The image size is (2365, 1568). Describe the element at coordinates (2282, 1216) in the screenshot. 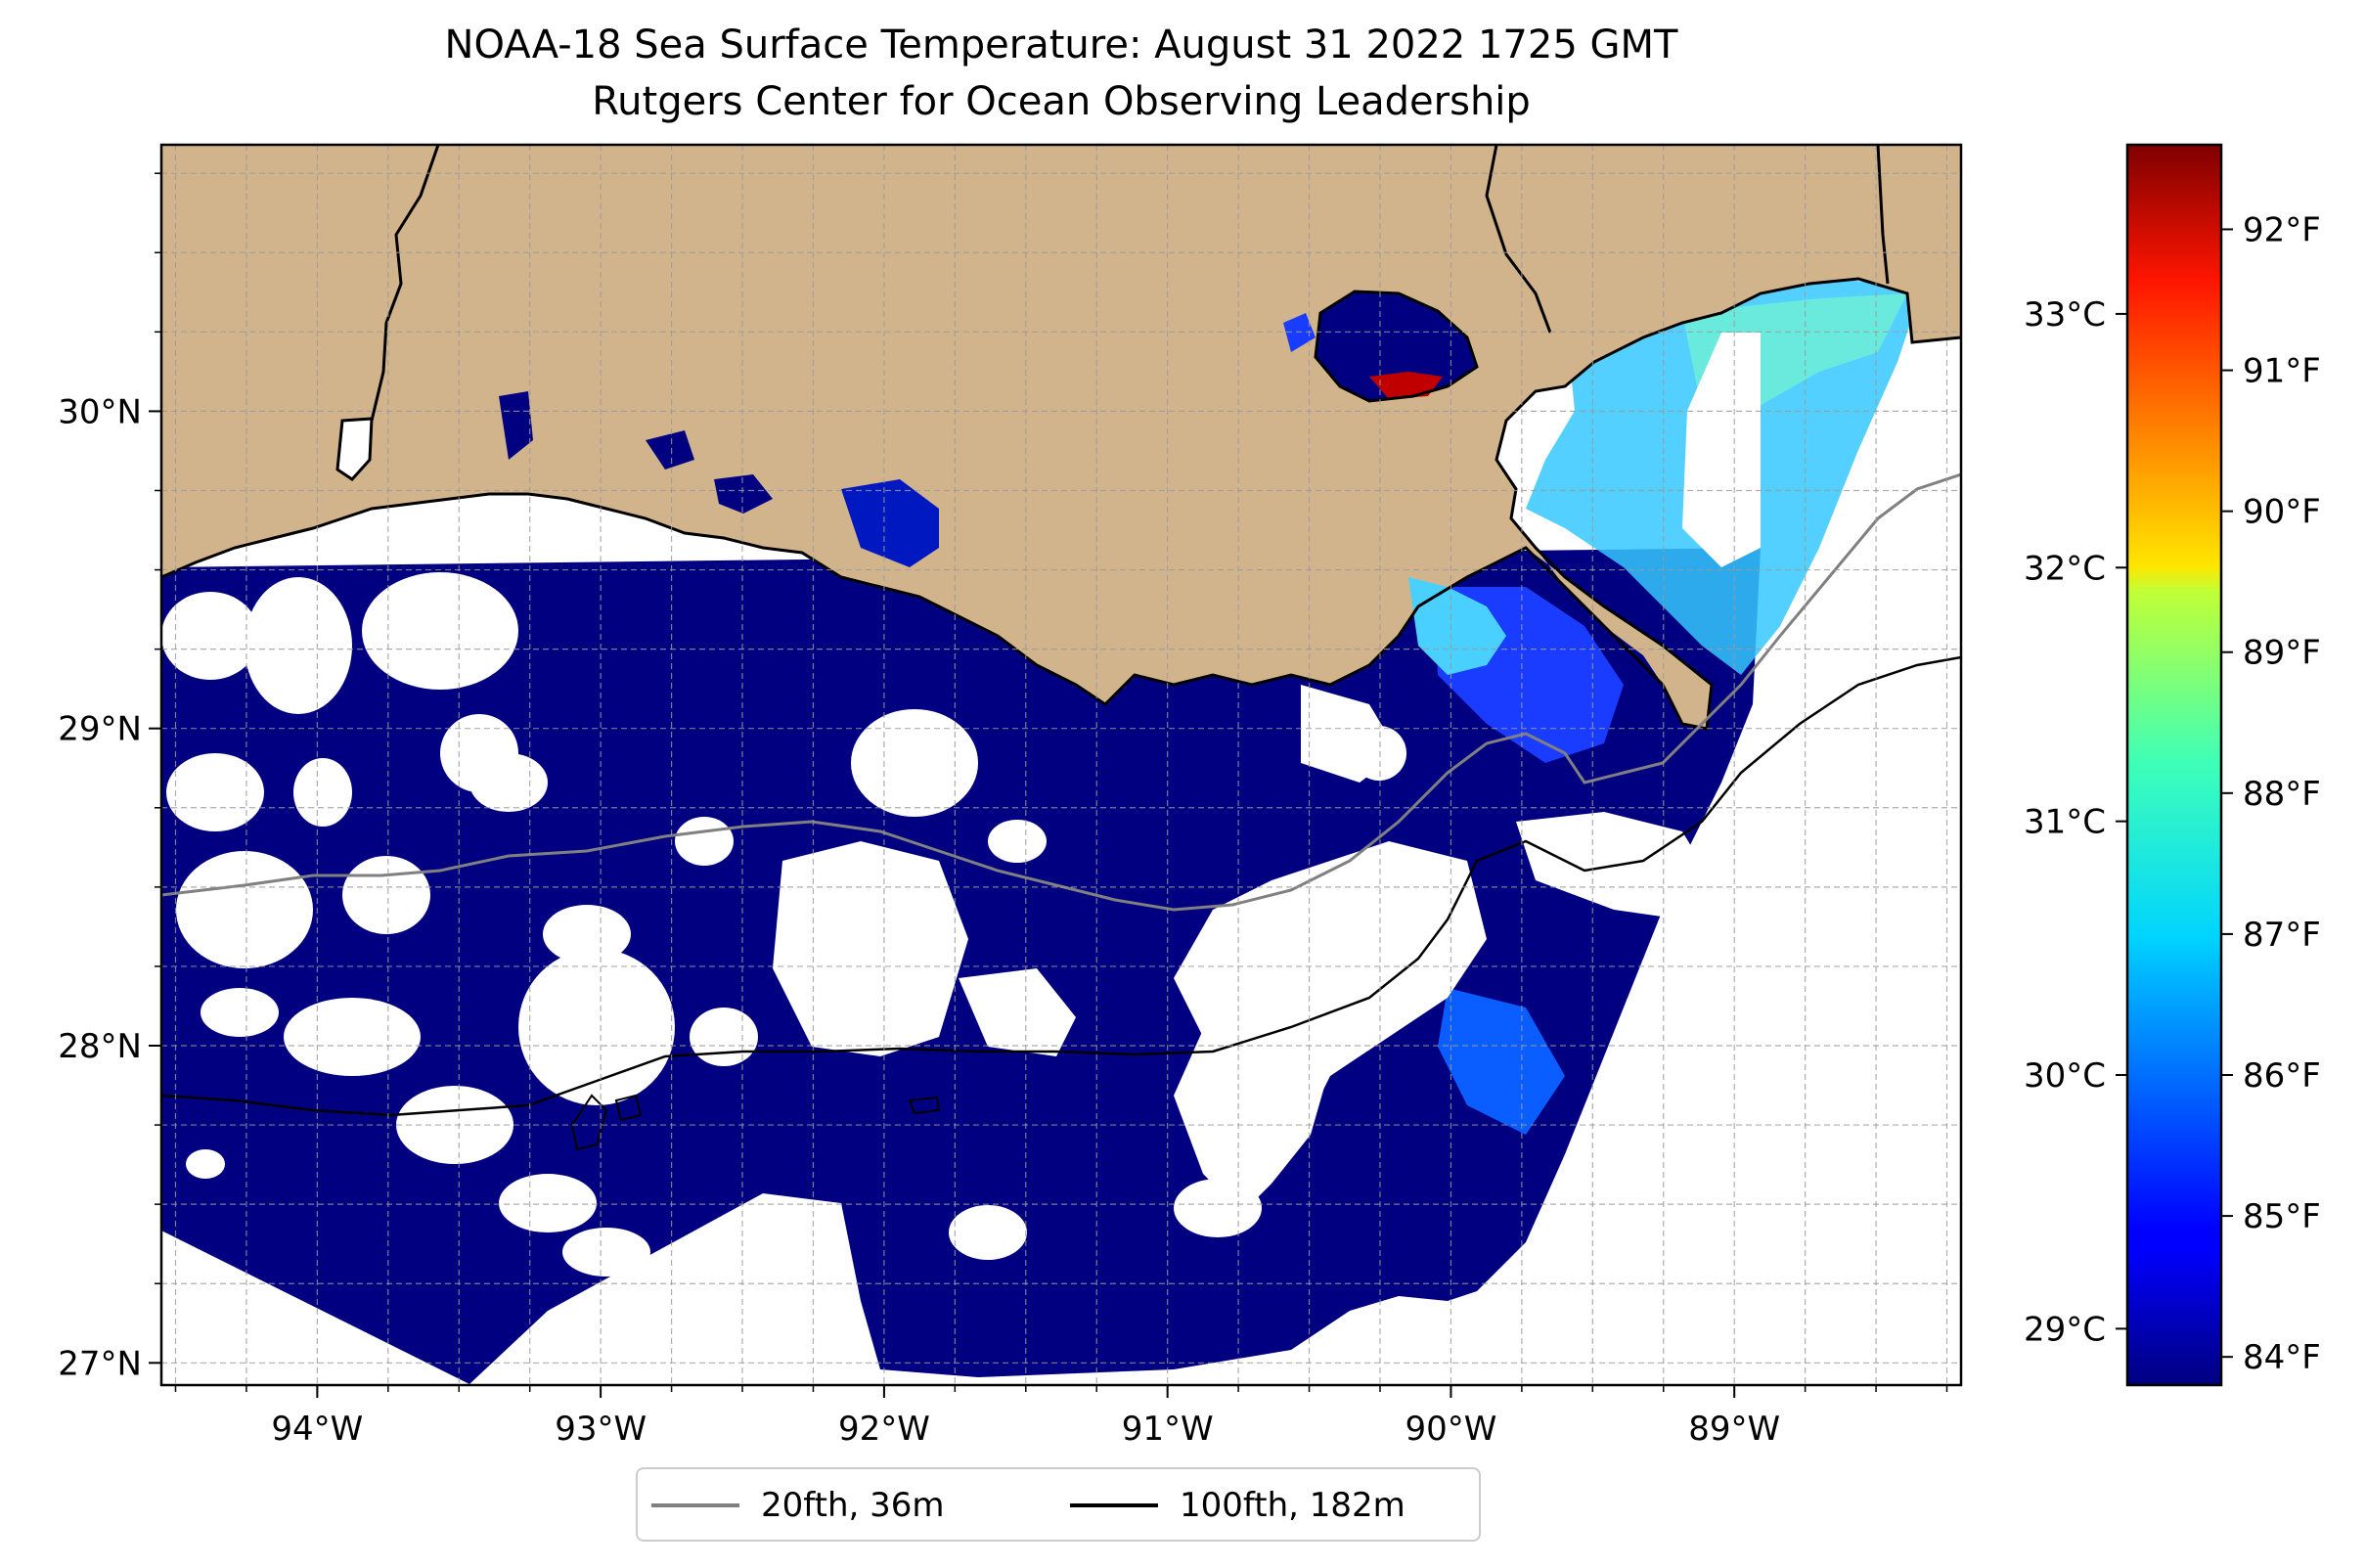

I see `colorbar-label-f: 85°F` at that location.